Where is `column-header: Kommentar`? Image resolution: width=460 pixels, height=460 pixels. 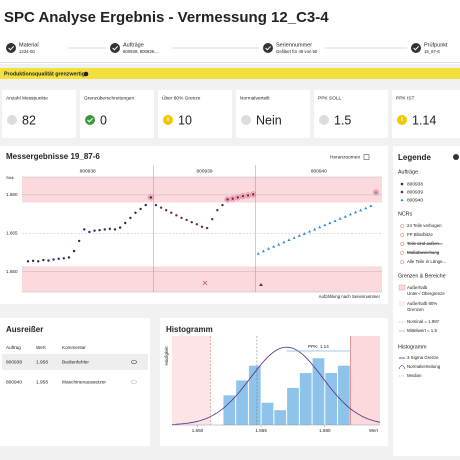
column-header: Kommentar is located at coordinates (74, 347).